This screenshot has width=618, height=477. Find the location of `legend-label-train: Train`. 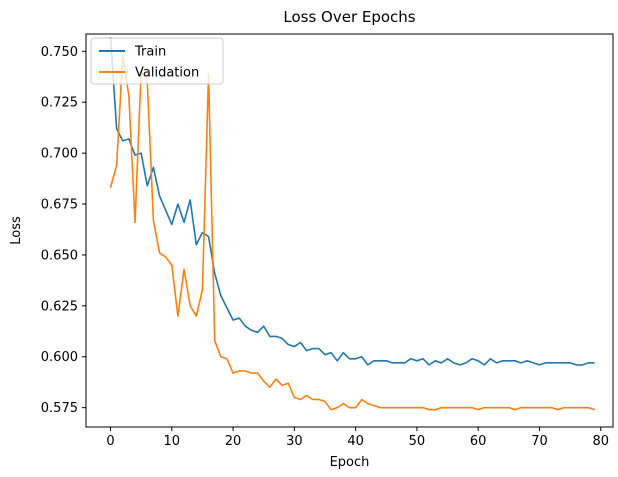

legend-label-train: Train is located at coordinates (150, 52).